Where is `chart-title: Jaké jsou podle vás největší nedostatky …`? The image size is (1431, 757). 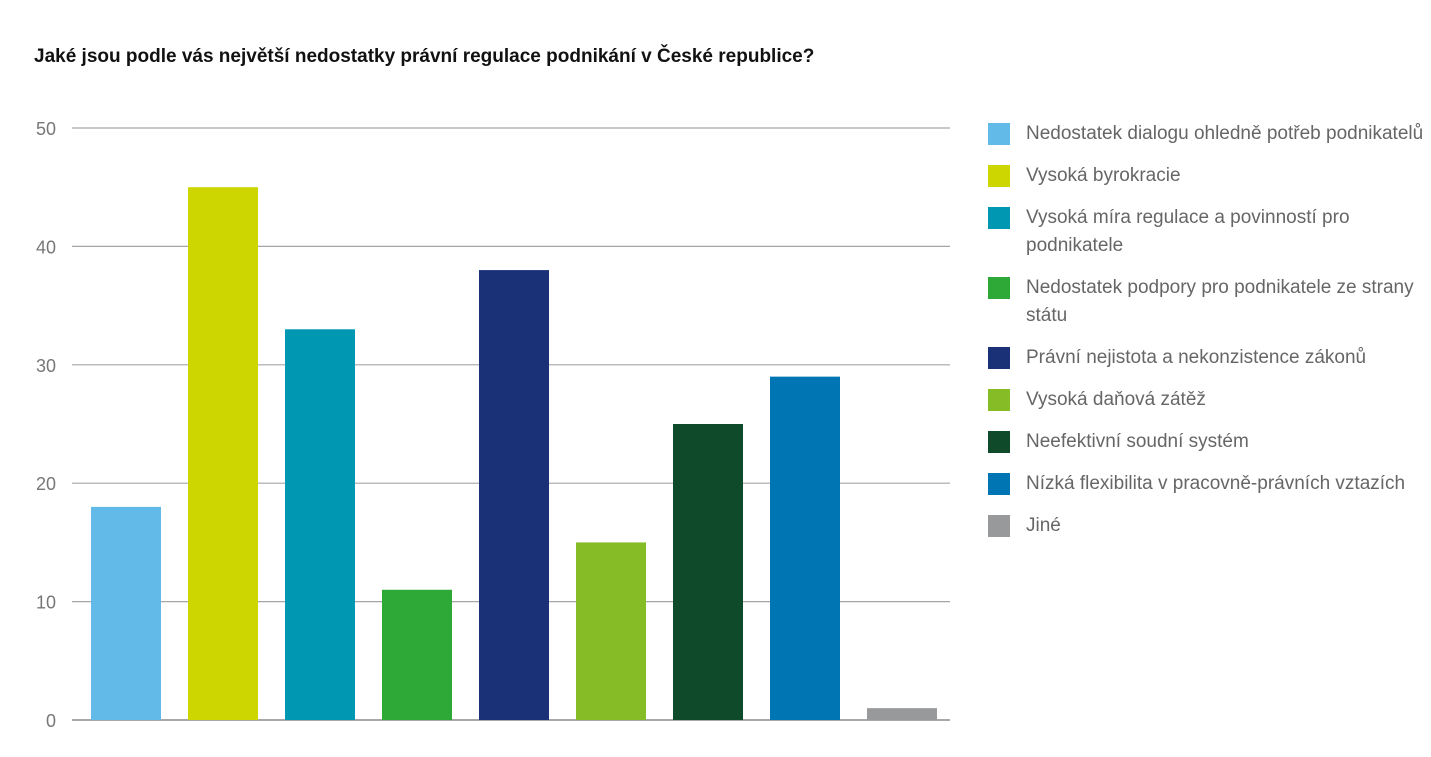
chart-title: Jaké jsou podle vás největší nedostatky … is located at coordinates (424, 56).